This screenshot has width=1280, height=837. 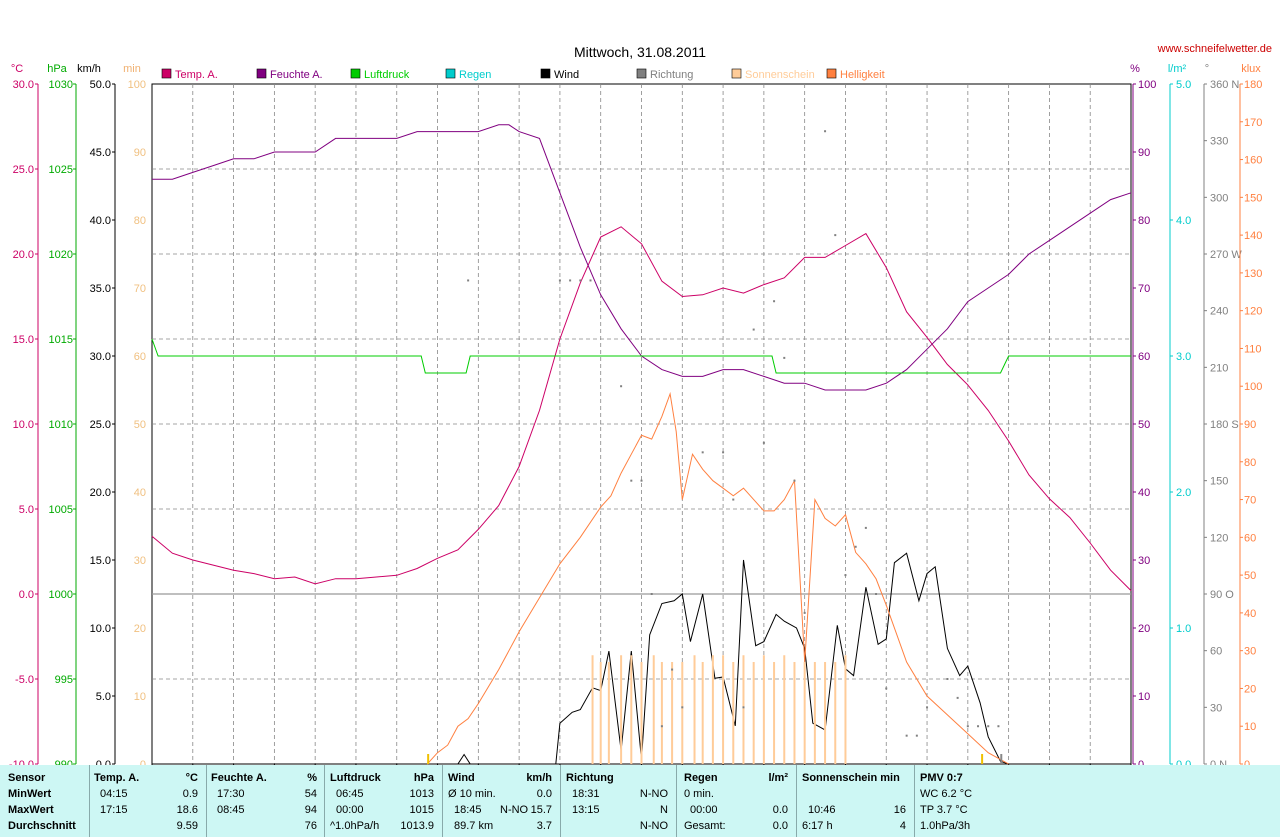 What do you see at coordinates (1183, 629) in the screenshot?
I see `rain-axis-tick: 1.0` at bounding box center [1183, 629].